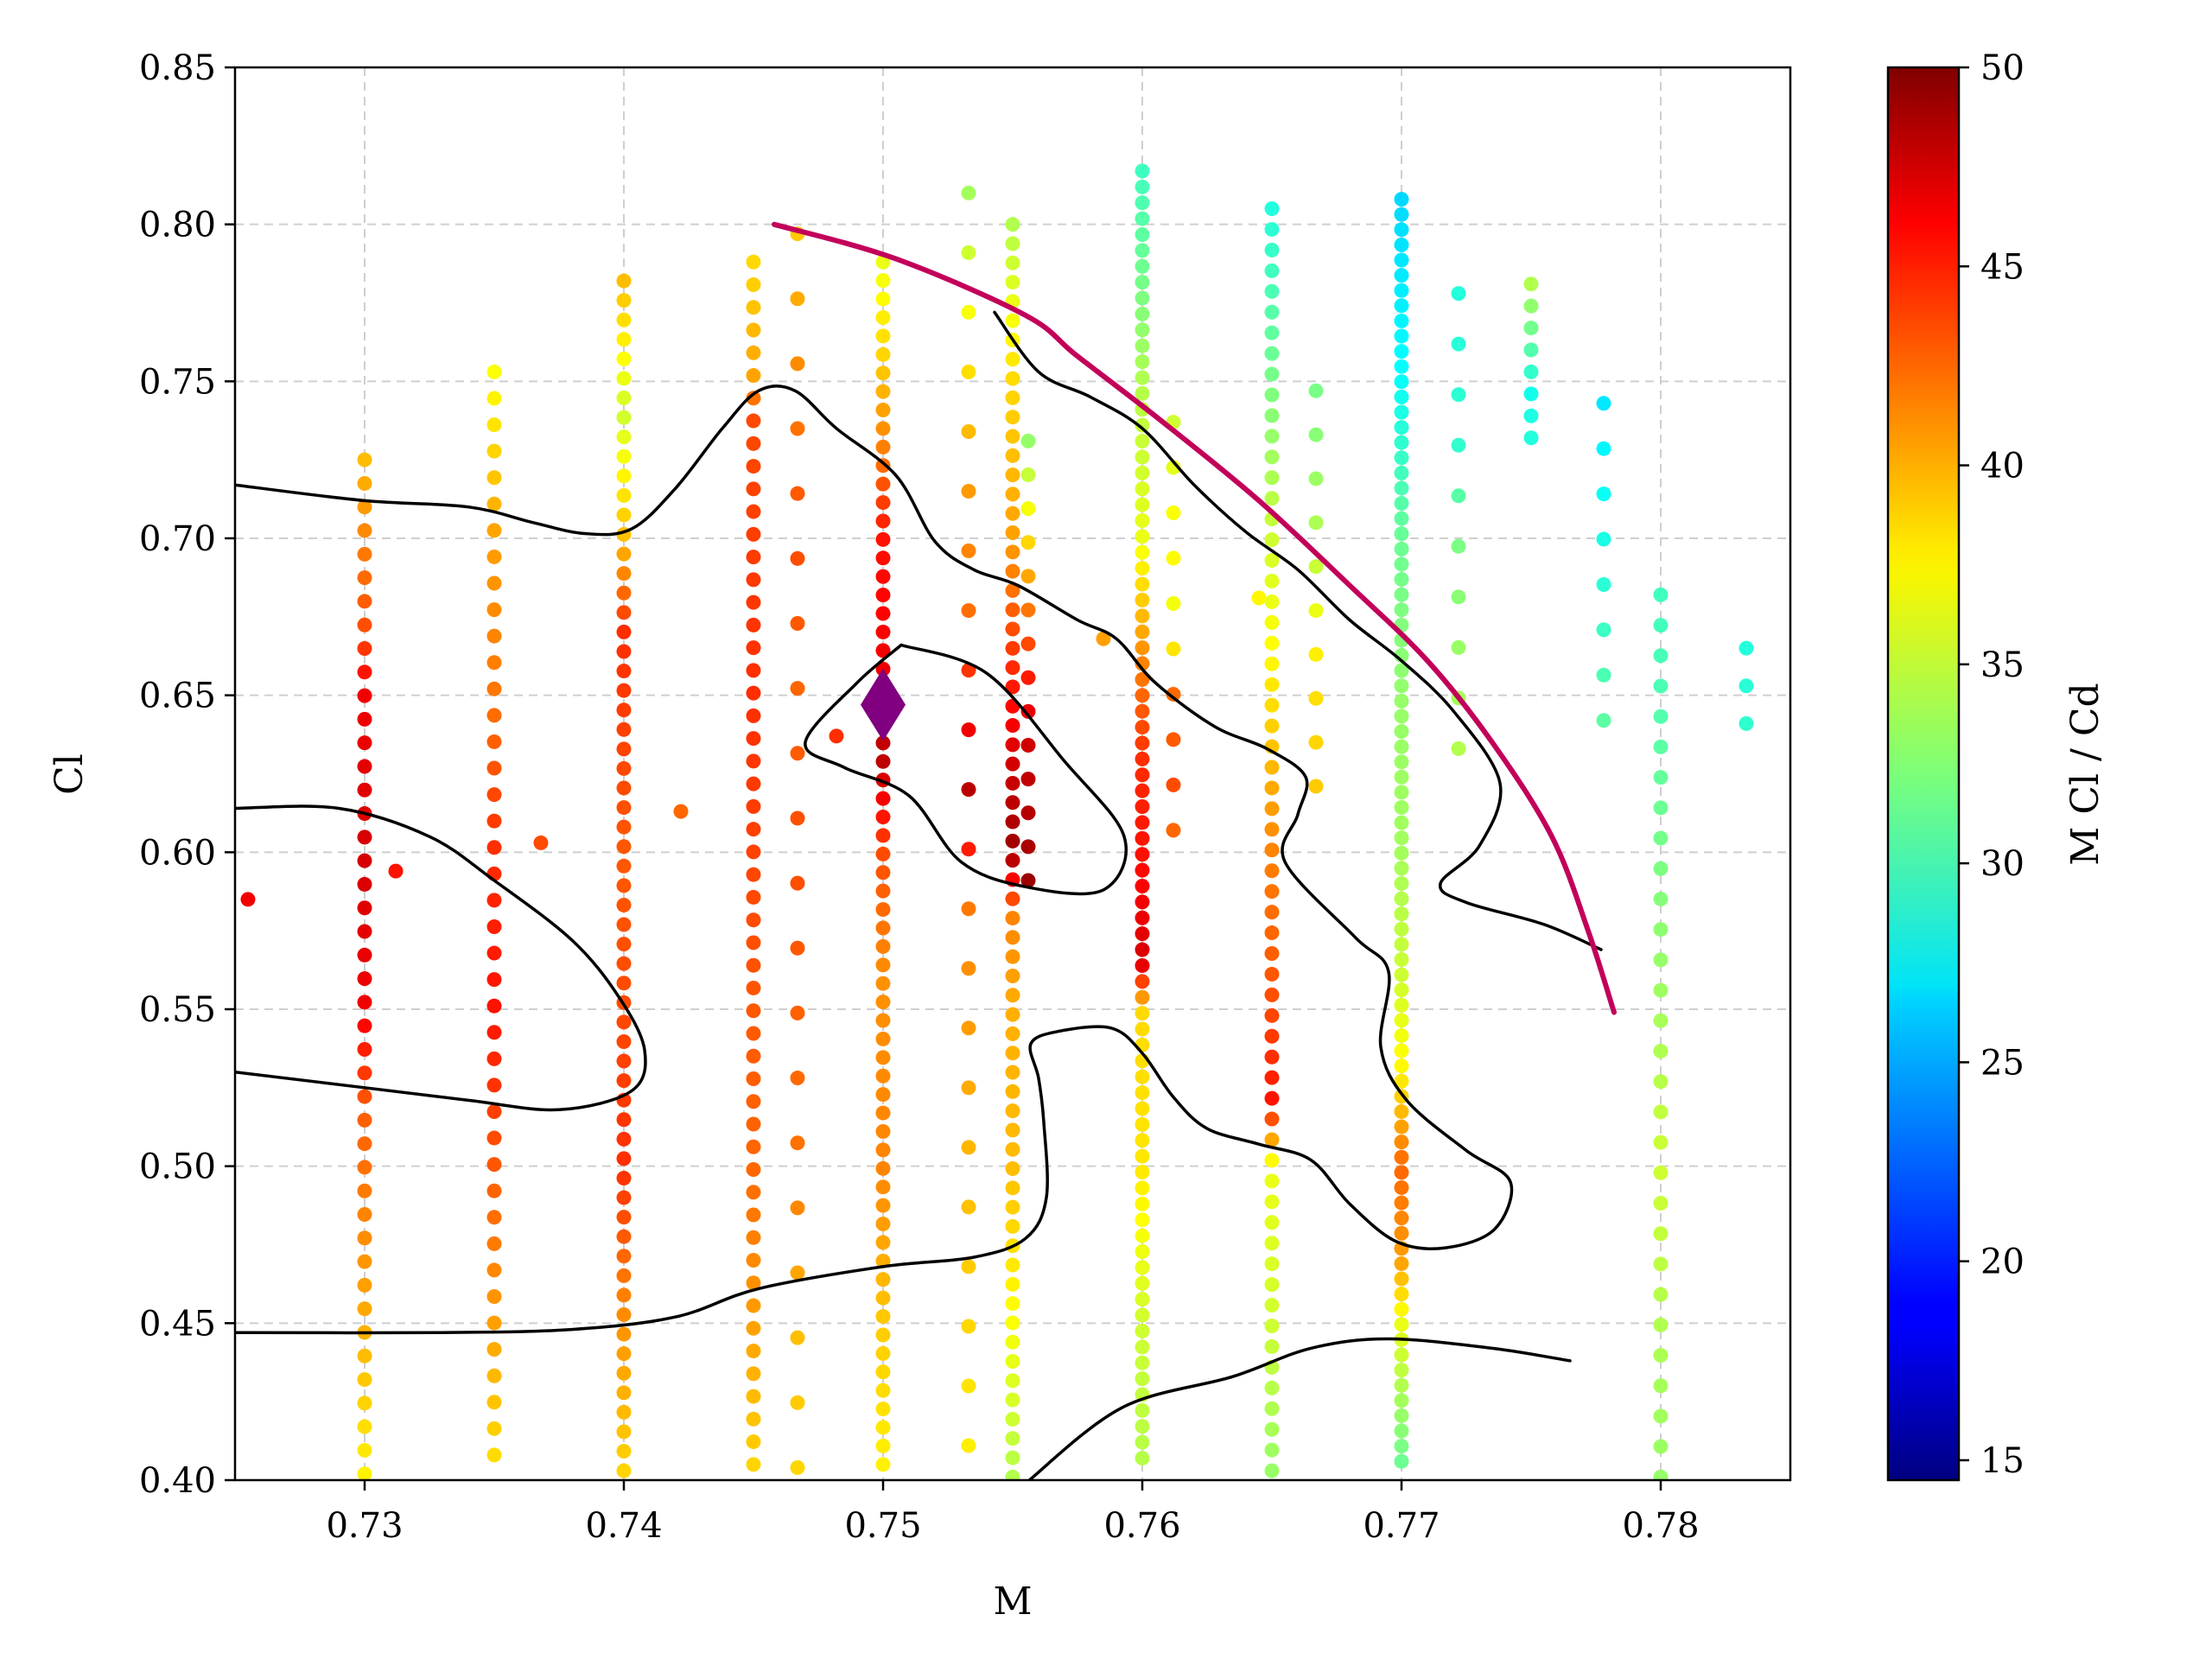 The image size is (2212, 1659). I want to click on contour-line, so click(966, 769).